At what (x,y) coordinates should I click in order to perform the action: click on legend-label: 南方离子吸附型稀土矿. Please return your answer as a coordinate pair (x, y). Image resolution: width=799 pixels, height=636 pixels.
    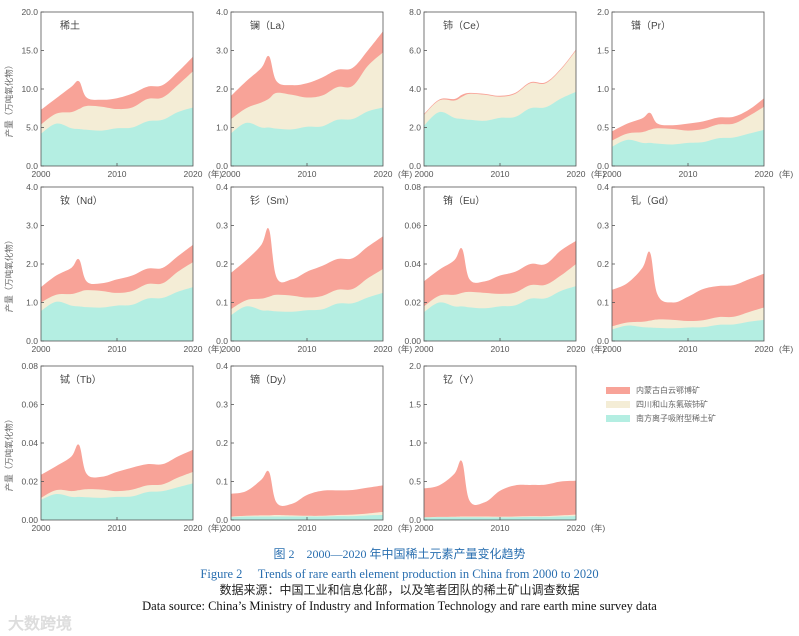
    Looking at the image, I should click on (676, 418).